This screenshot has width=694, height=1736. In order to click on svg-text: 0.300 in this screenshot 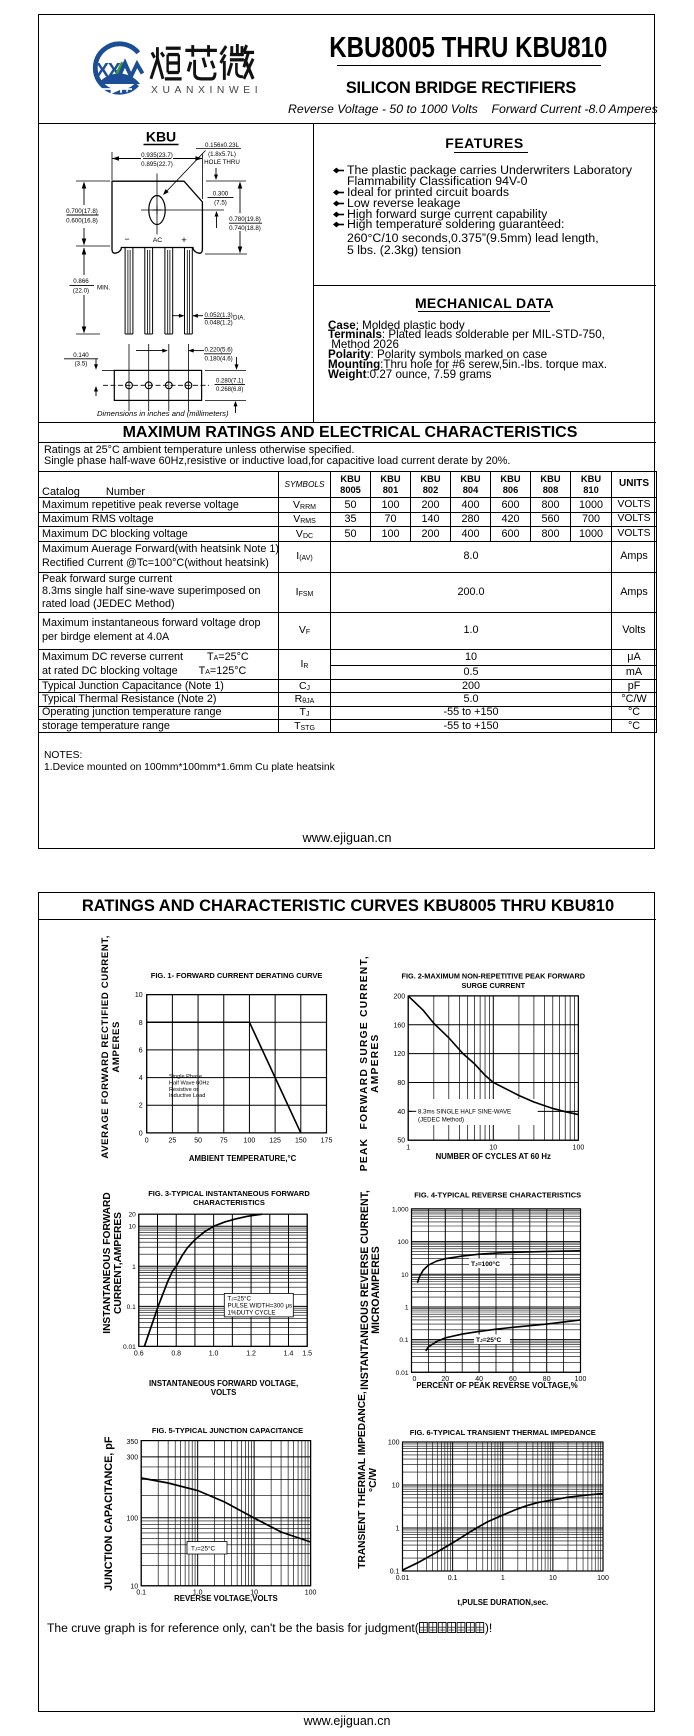, I will do `click(221, 193)`.